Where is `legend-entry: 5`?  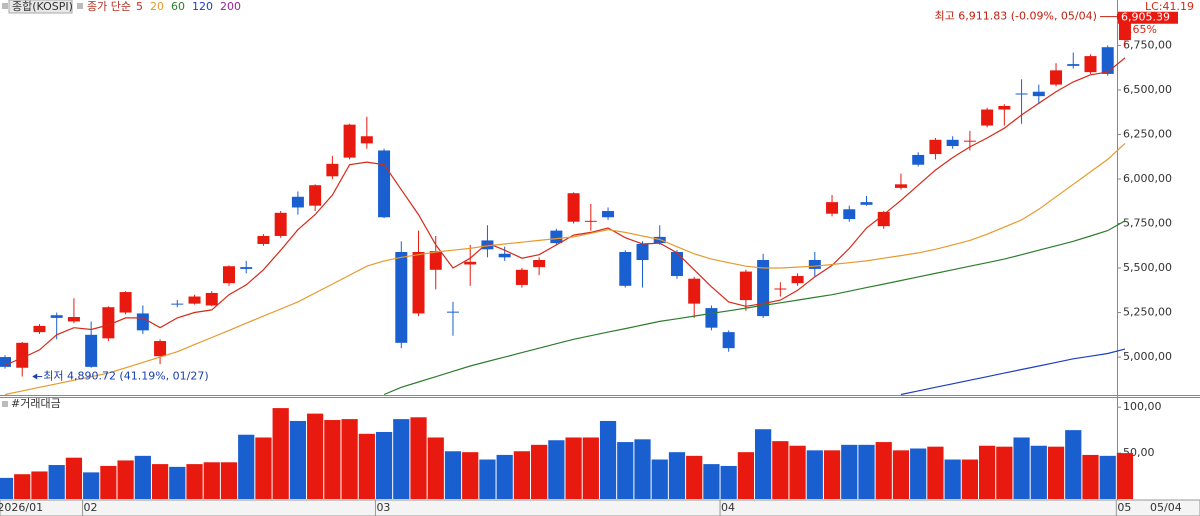 legend-entry: 5 is located at coordinates (139, 6).